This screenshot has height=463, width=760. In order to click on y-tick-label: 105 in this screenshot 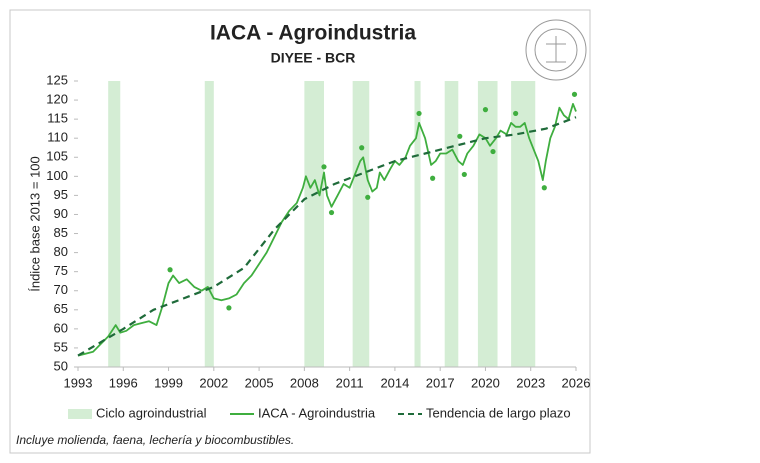, I will do `click(57, 156)`.